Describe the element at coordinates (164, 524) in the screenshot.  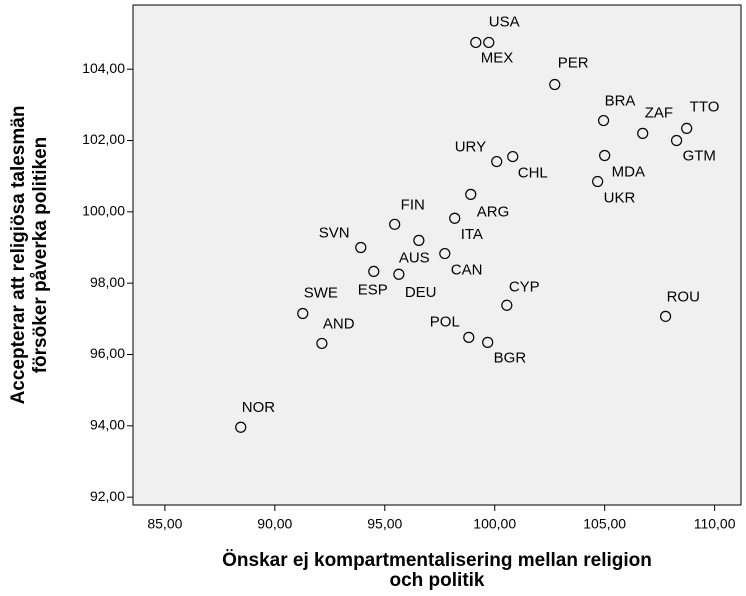
I see `x-tick-label: 85,00` at that location.